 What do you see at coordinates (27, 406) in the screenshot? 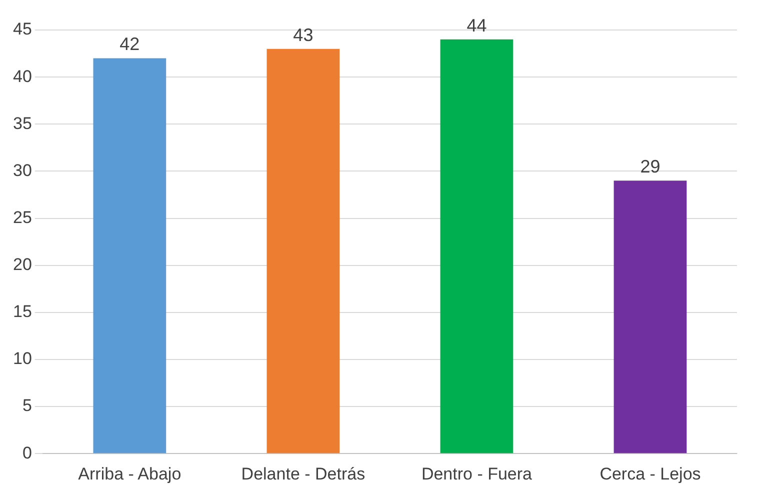
I see `y-tick-label: 5` at bounding box center [27, 406].